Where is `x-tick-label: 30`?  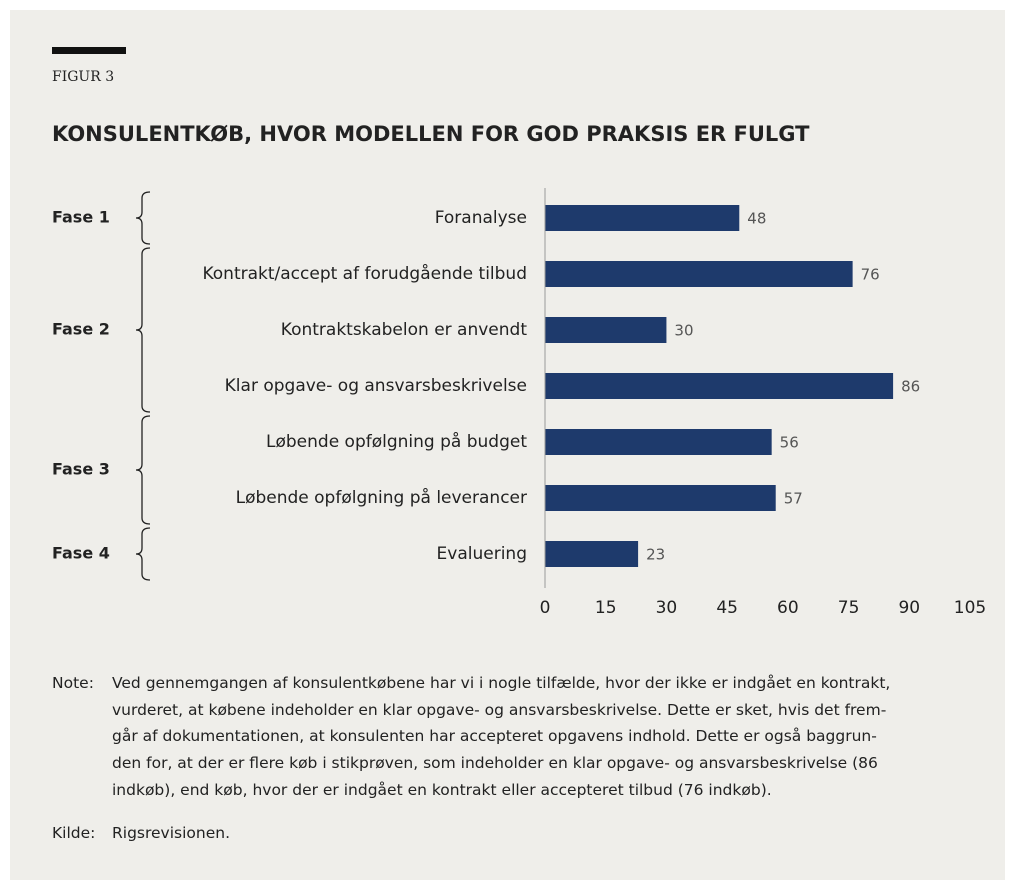
x-tick-label: 30 is located at coordinates (667, 608).